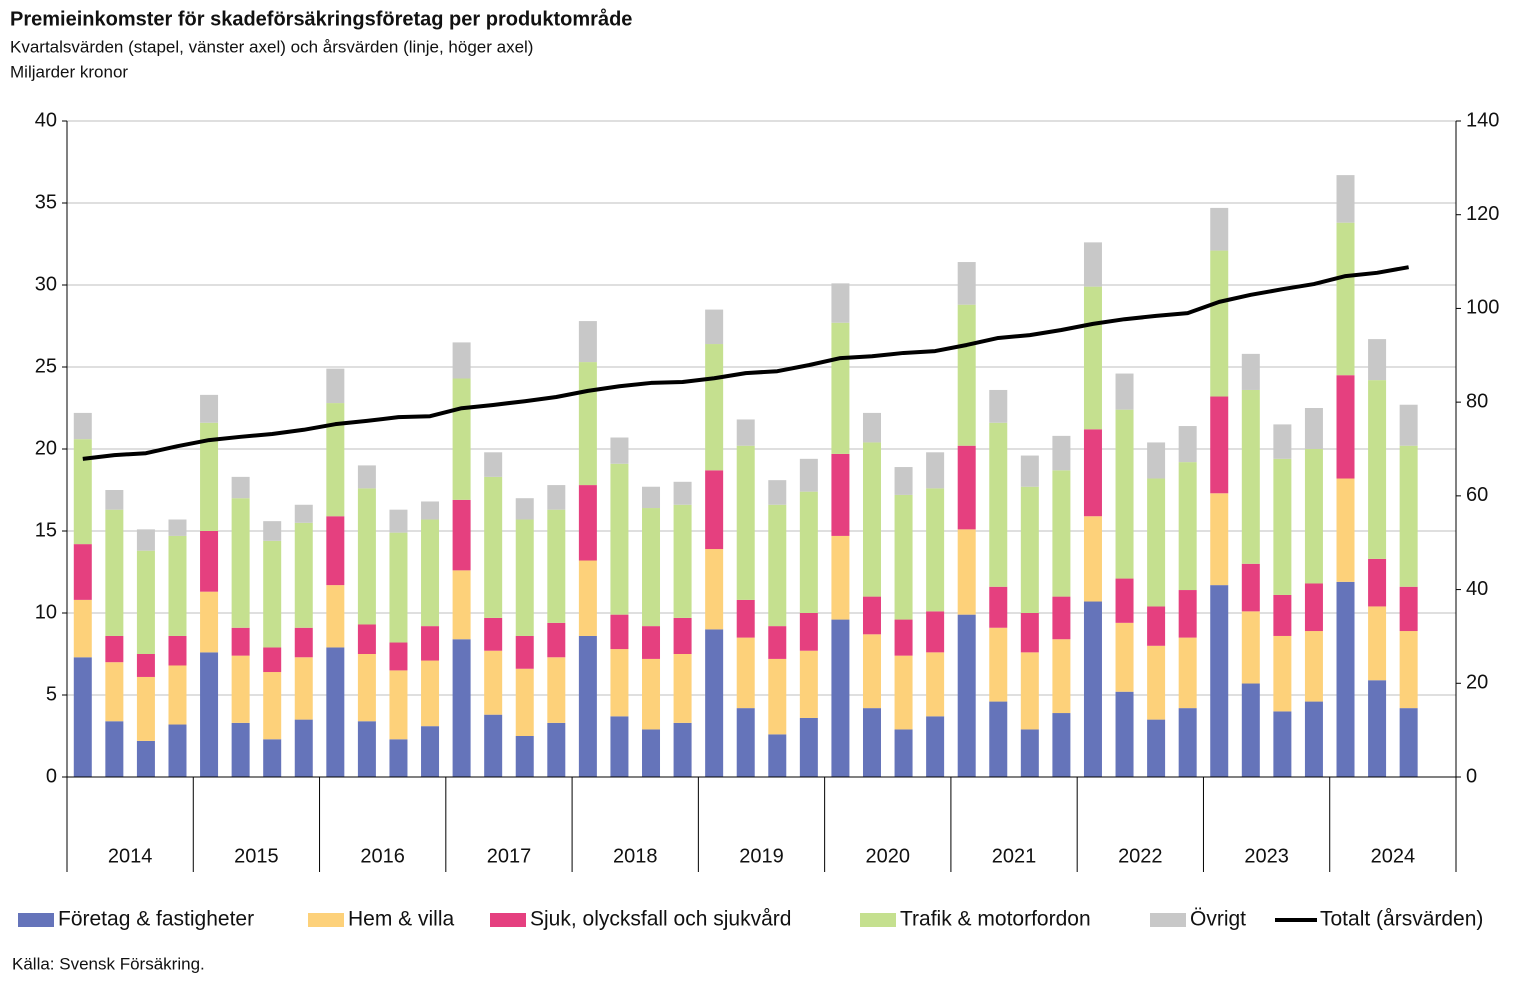 The image size is (1524, 992). What do you see at coordinates (509, 856) in the screenshot?
I see `x-tick-label: 2017` at bounding box center [509, 856].